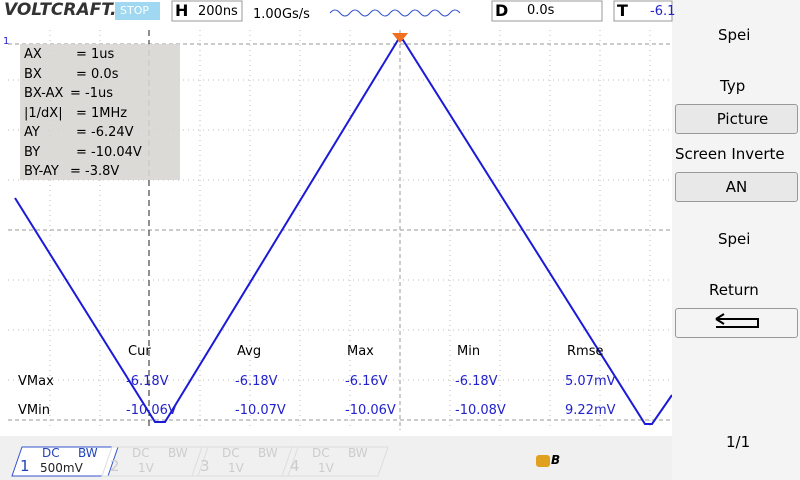 This screenshot has width=800, height=480. What do you see at coordinates (105, 132) in the screenshot?
I see `cursor-value: = -6.24V` at bounding box center [105, 132].